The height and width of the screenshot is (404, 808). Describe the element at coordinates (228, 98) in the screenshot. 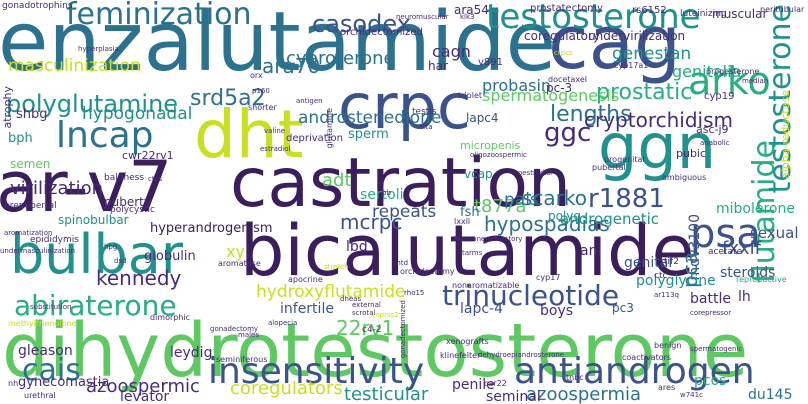

I see `cloud-word: srd5a2` at that location.